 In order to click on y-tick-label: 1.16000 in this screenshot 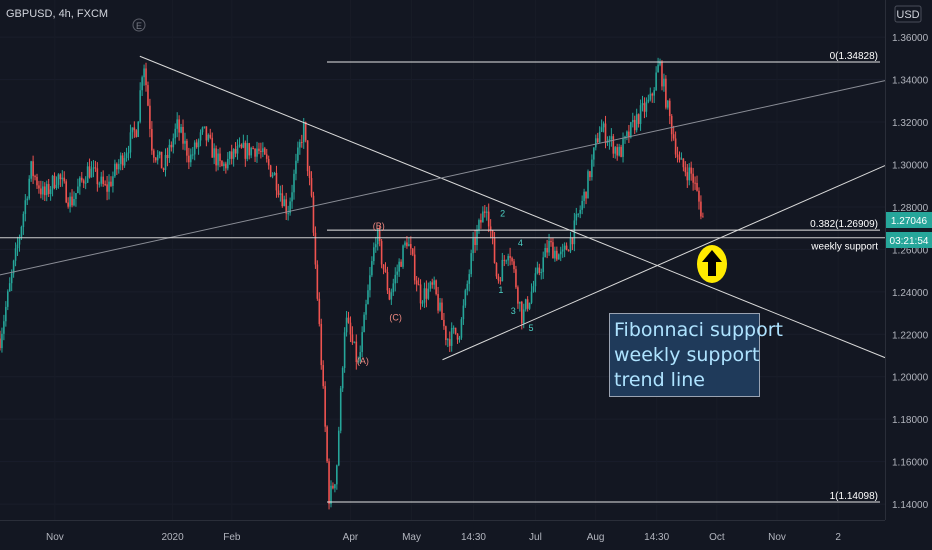, I will do `click(910, 463)`.